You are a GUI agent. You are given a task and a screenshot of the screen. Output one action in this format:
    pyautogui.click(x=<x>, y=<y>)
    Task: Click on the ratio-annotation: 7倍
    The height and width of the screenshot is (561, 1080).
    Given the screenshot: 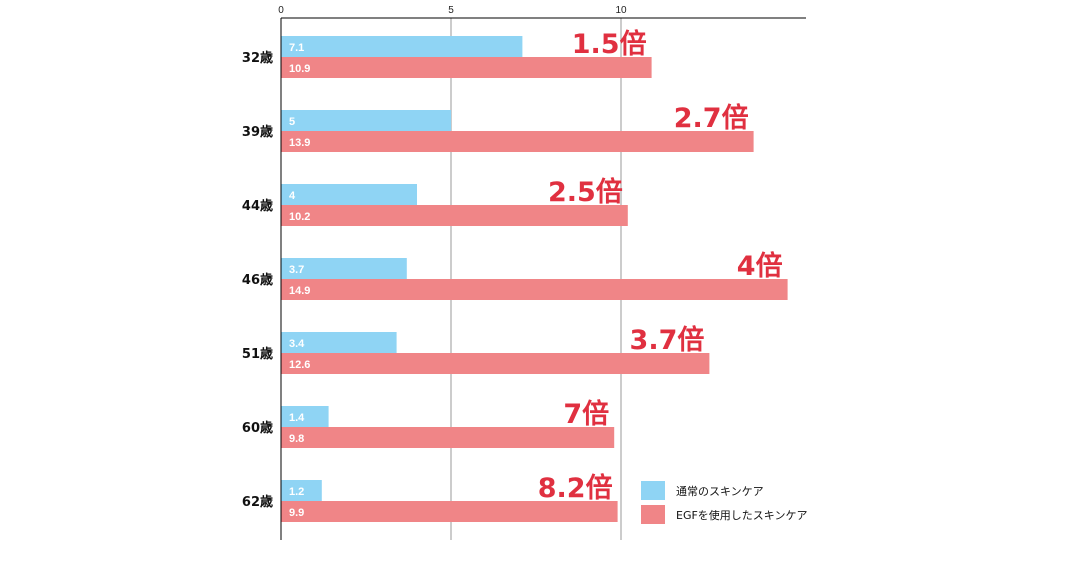 What is the action you would take?
    pyautogui.click(x=586, y=414)
    